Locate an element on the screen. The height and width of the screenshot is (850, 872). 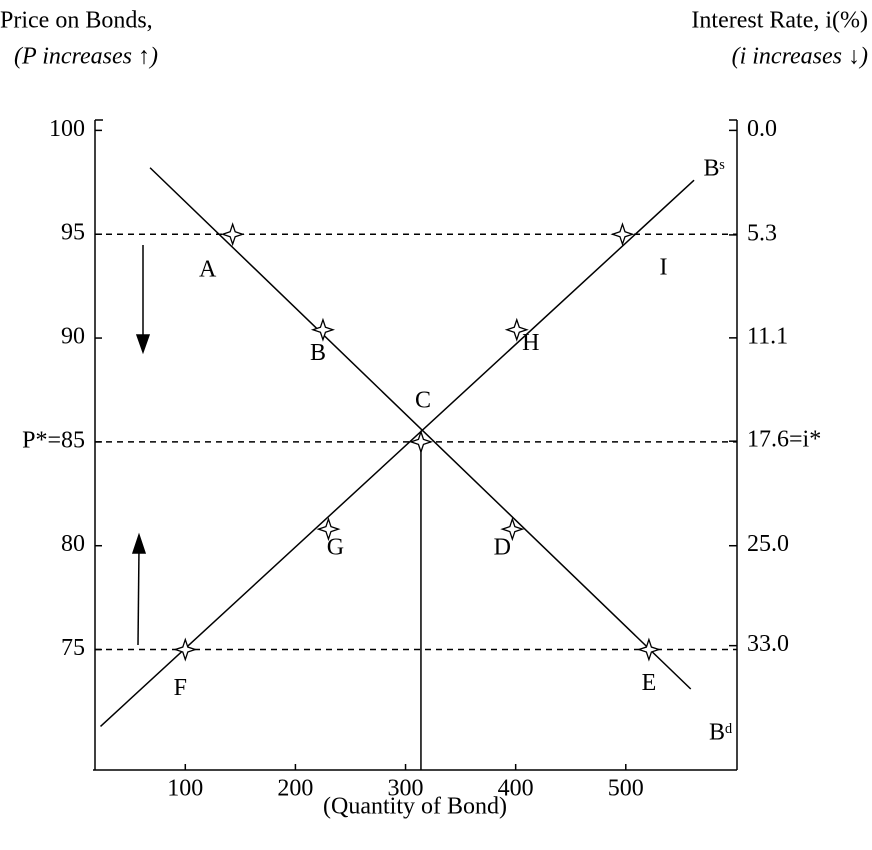
y-tick-label: 80 is located at coordinates (73, 544).